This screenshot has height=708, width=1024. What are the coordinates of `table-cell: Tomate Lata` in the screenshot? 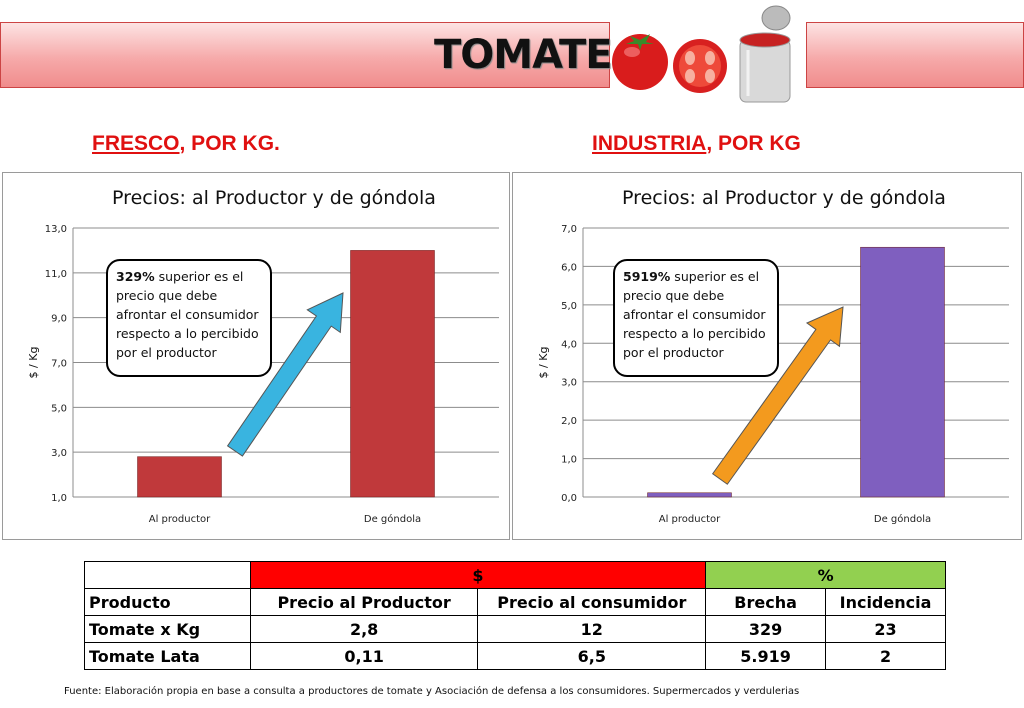 It's located at (167, 656).